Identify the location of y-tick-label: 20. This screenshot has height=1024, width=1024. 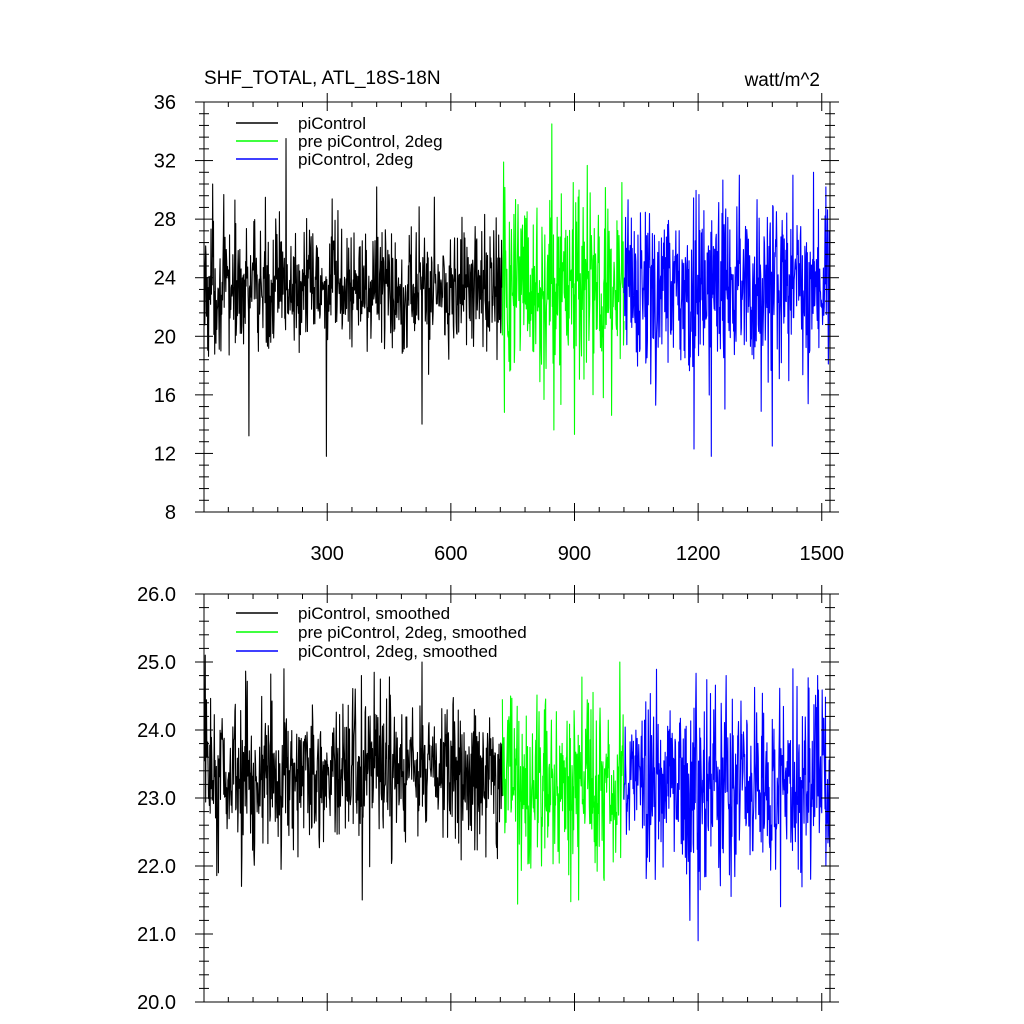
(165, 337).